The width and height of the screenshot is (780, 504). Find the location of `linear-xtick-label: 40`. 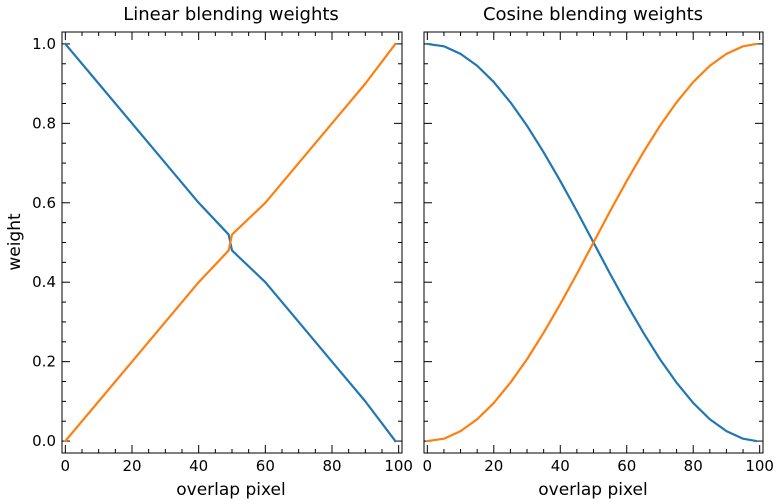

linear-xtick-label: 40 is located at coordinates (198, 466).